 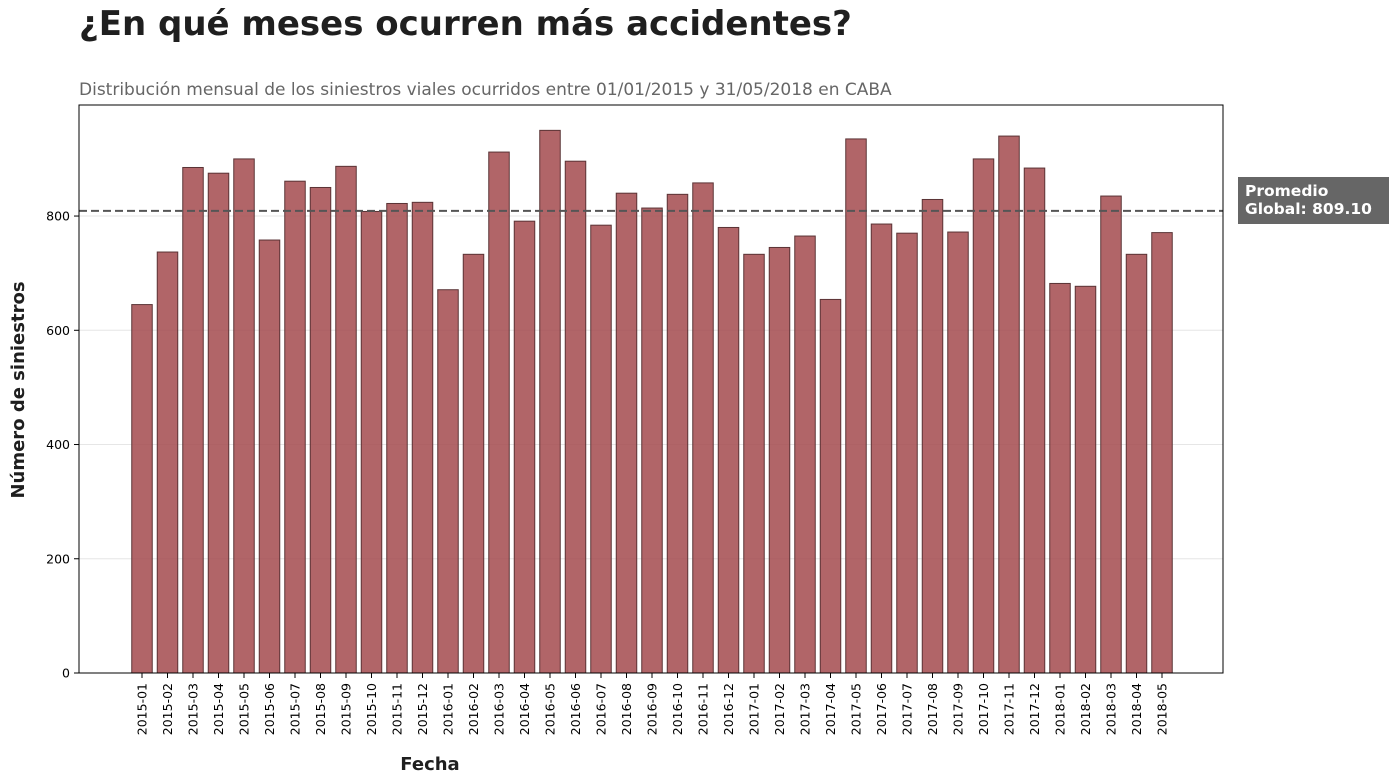 I want to click on average-annotation: Promedio Global: 809.10, so click(x=734, y=200).